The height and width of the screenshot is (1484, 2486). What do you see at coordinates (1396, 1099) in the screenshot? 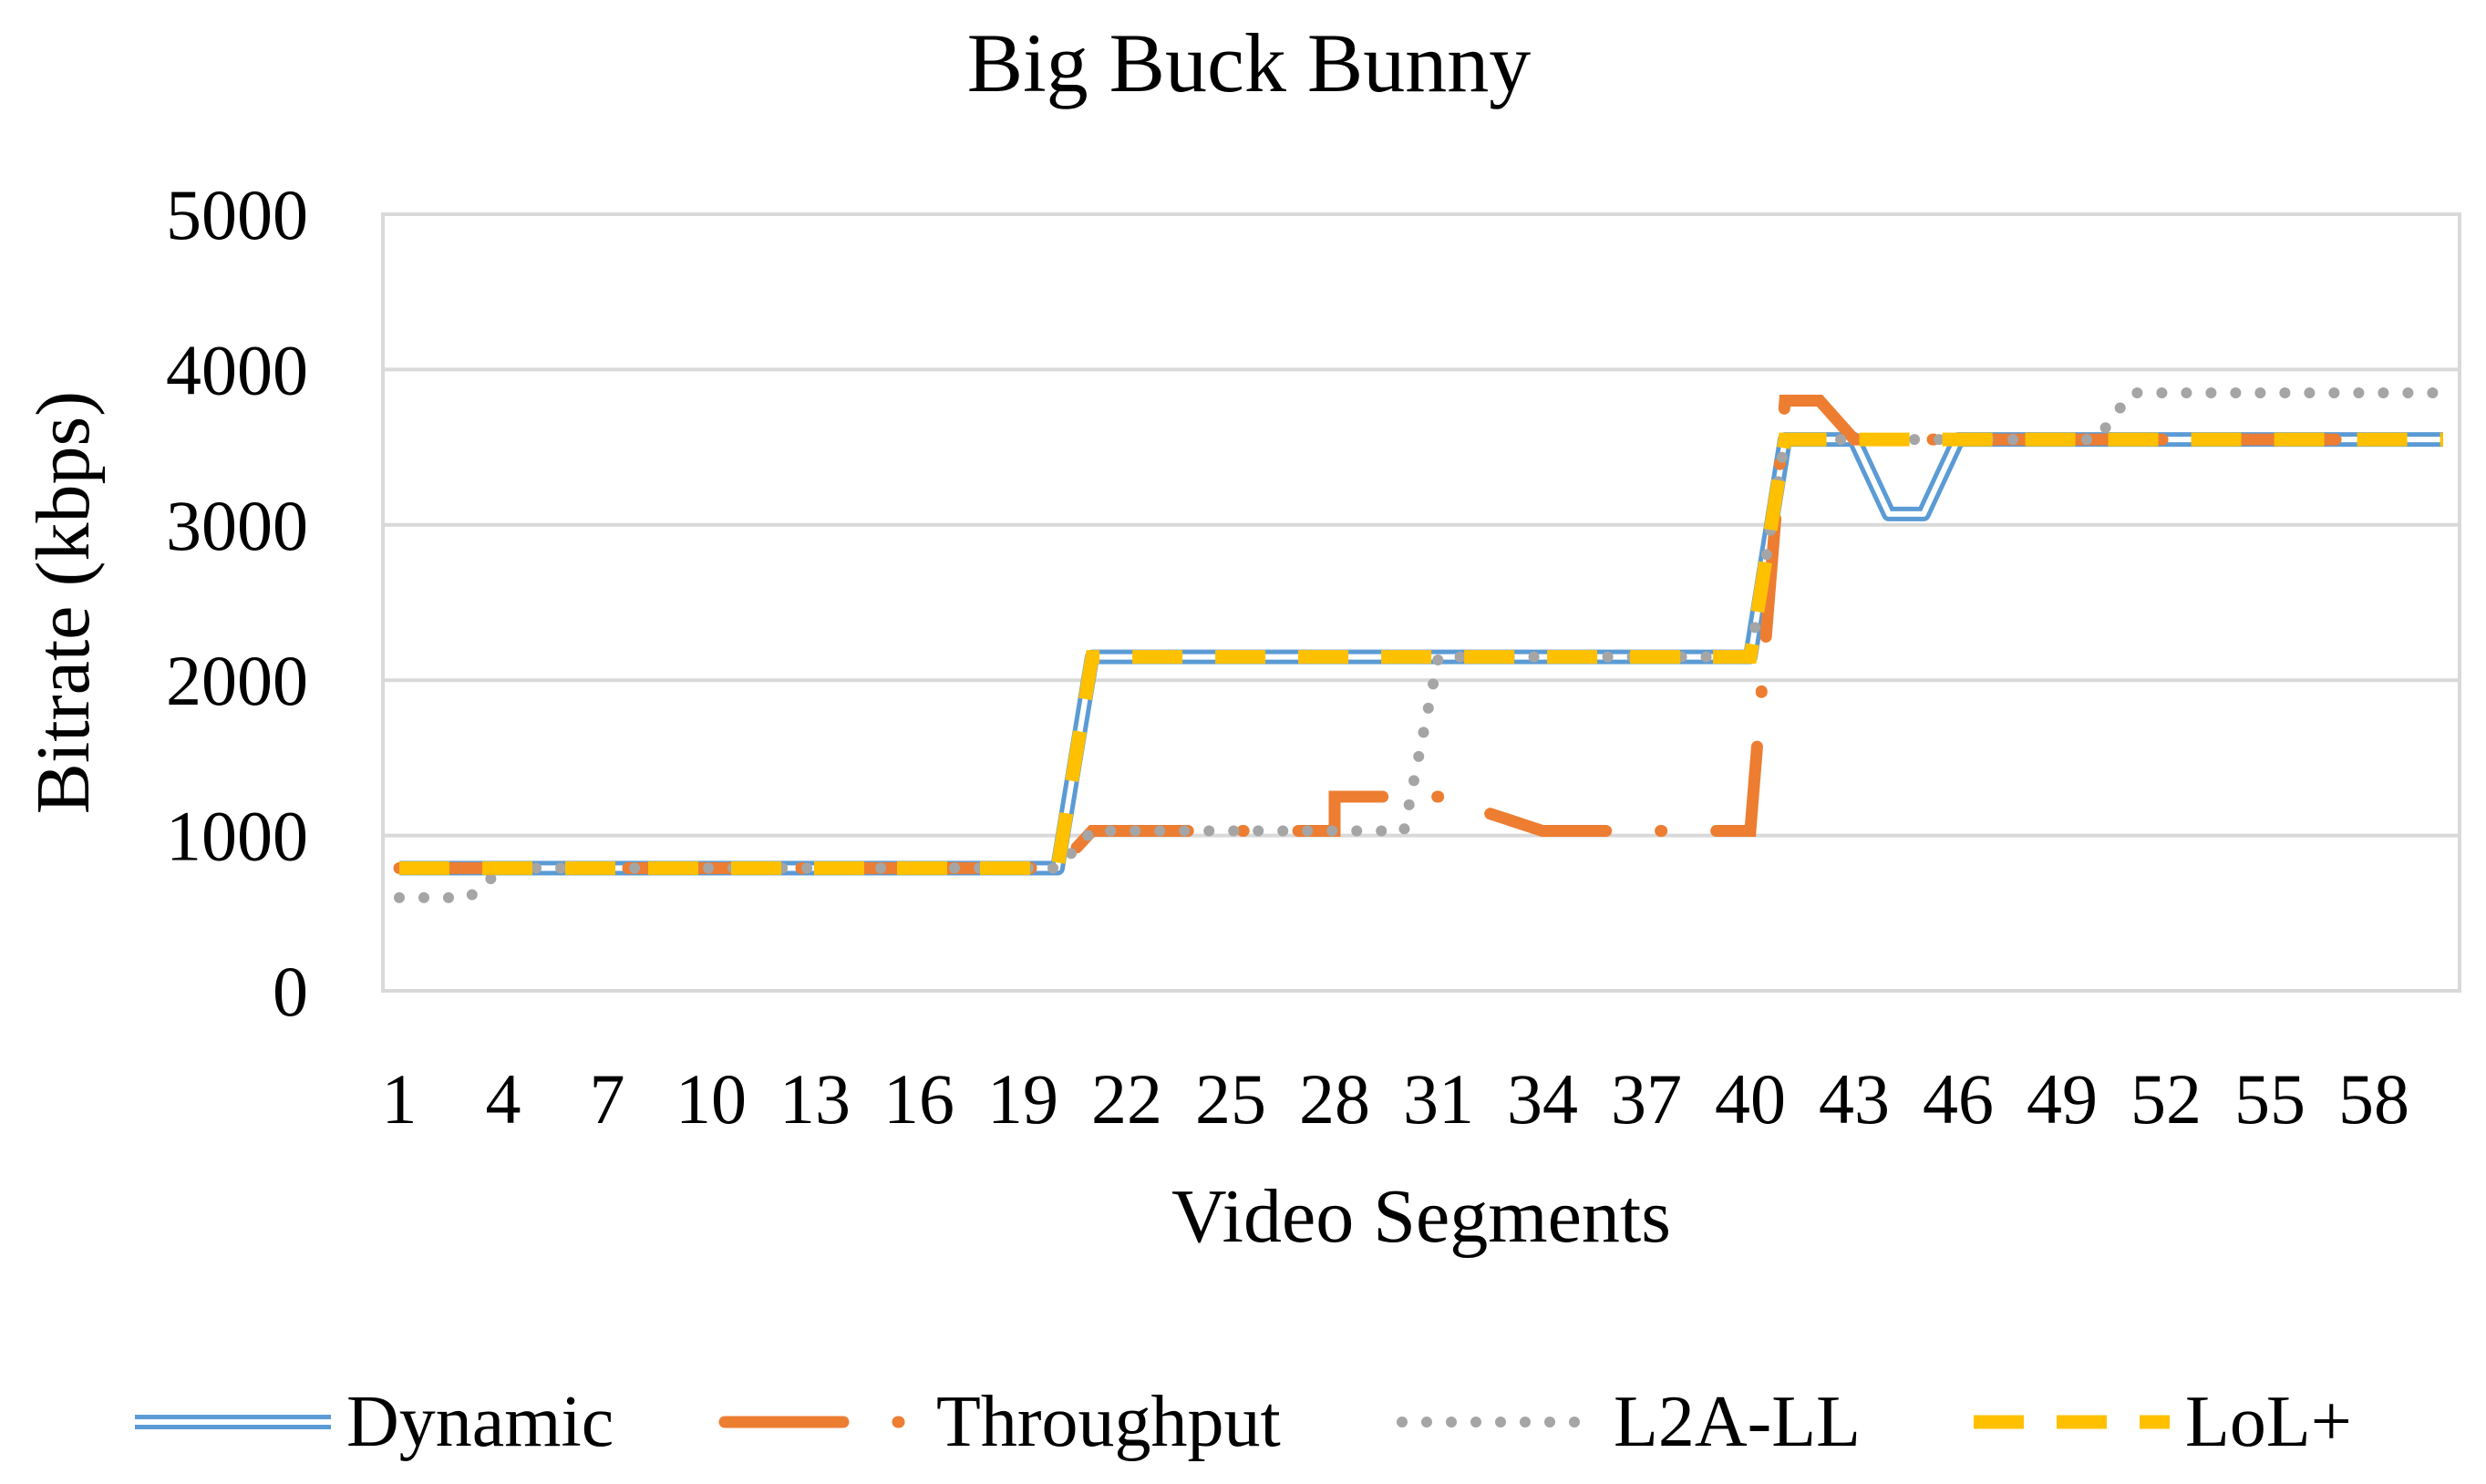
I see `x-axis-ticks: 1 4 7 10 13 16 19 22 25 28 31 34 37 40 43 46 49 52 55 58` at bounding box center [1396, 1099].